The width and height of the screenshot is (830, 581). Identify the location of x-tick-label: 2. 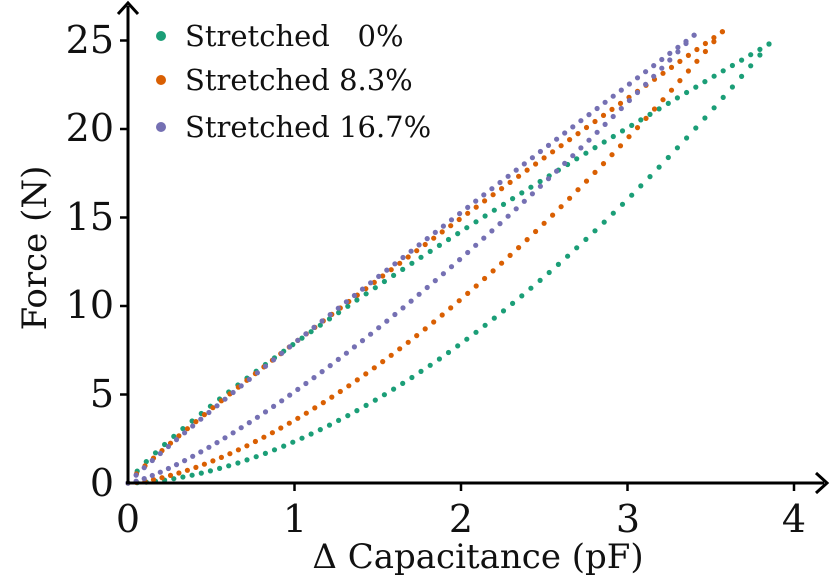
(461, 519).